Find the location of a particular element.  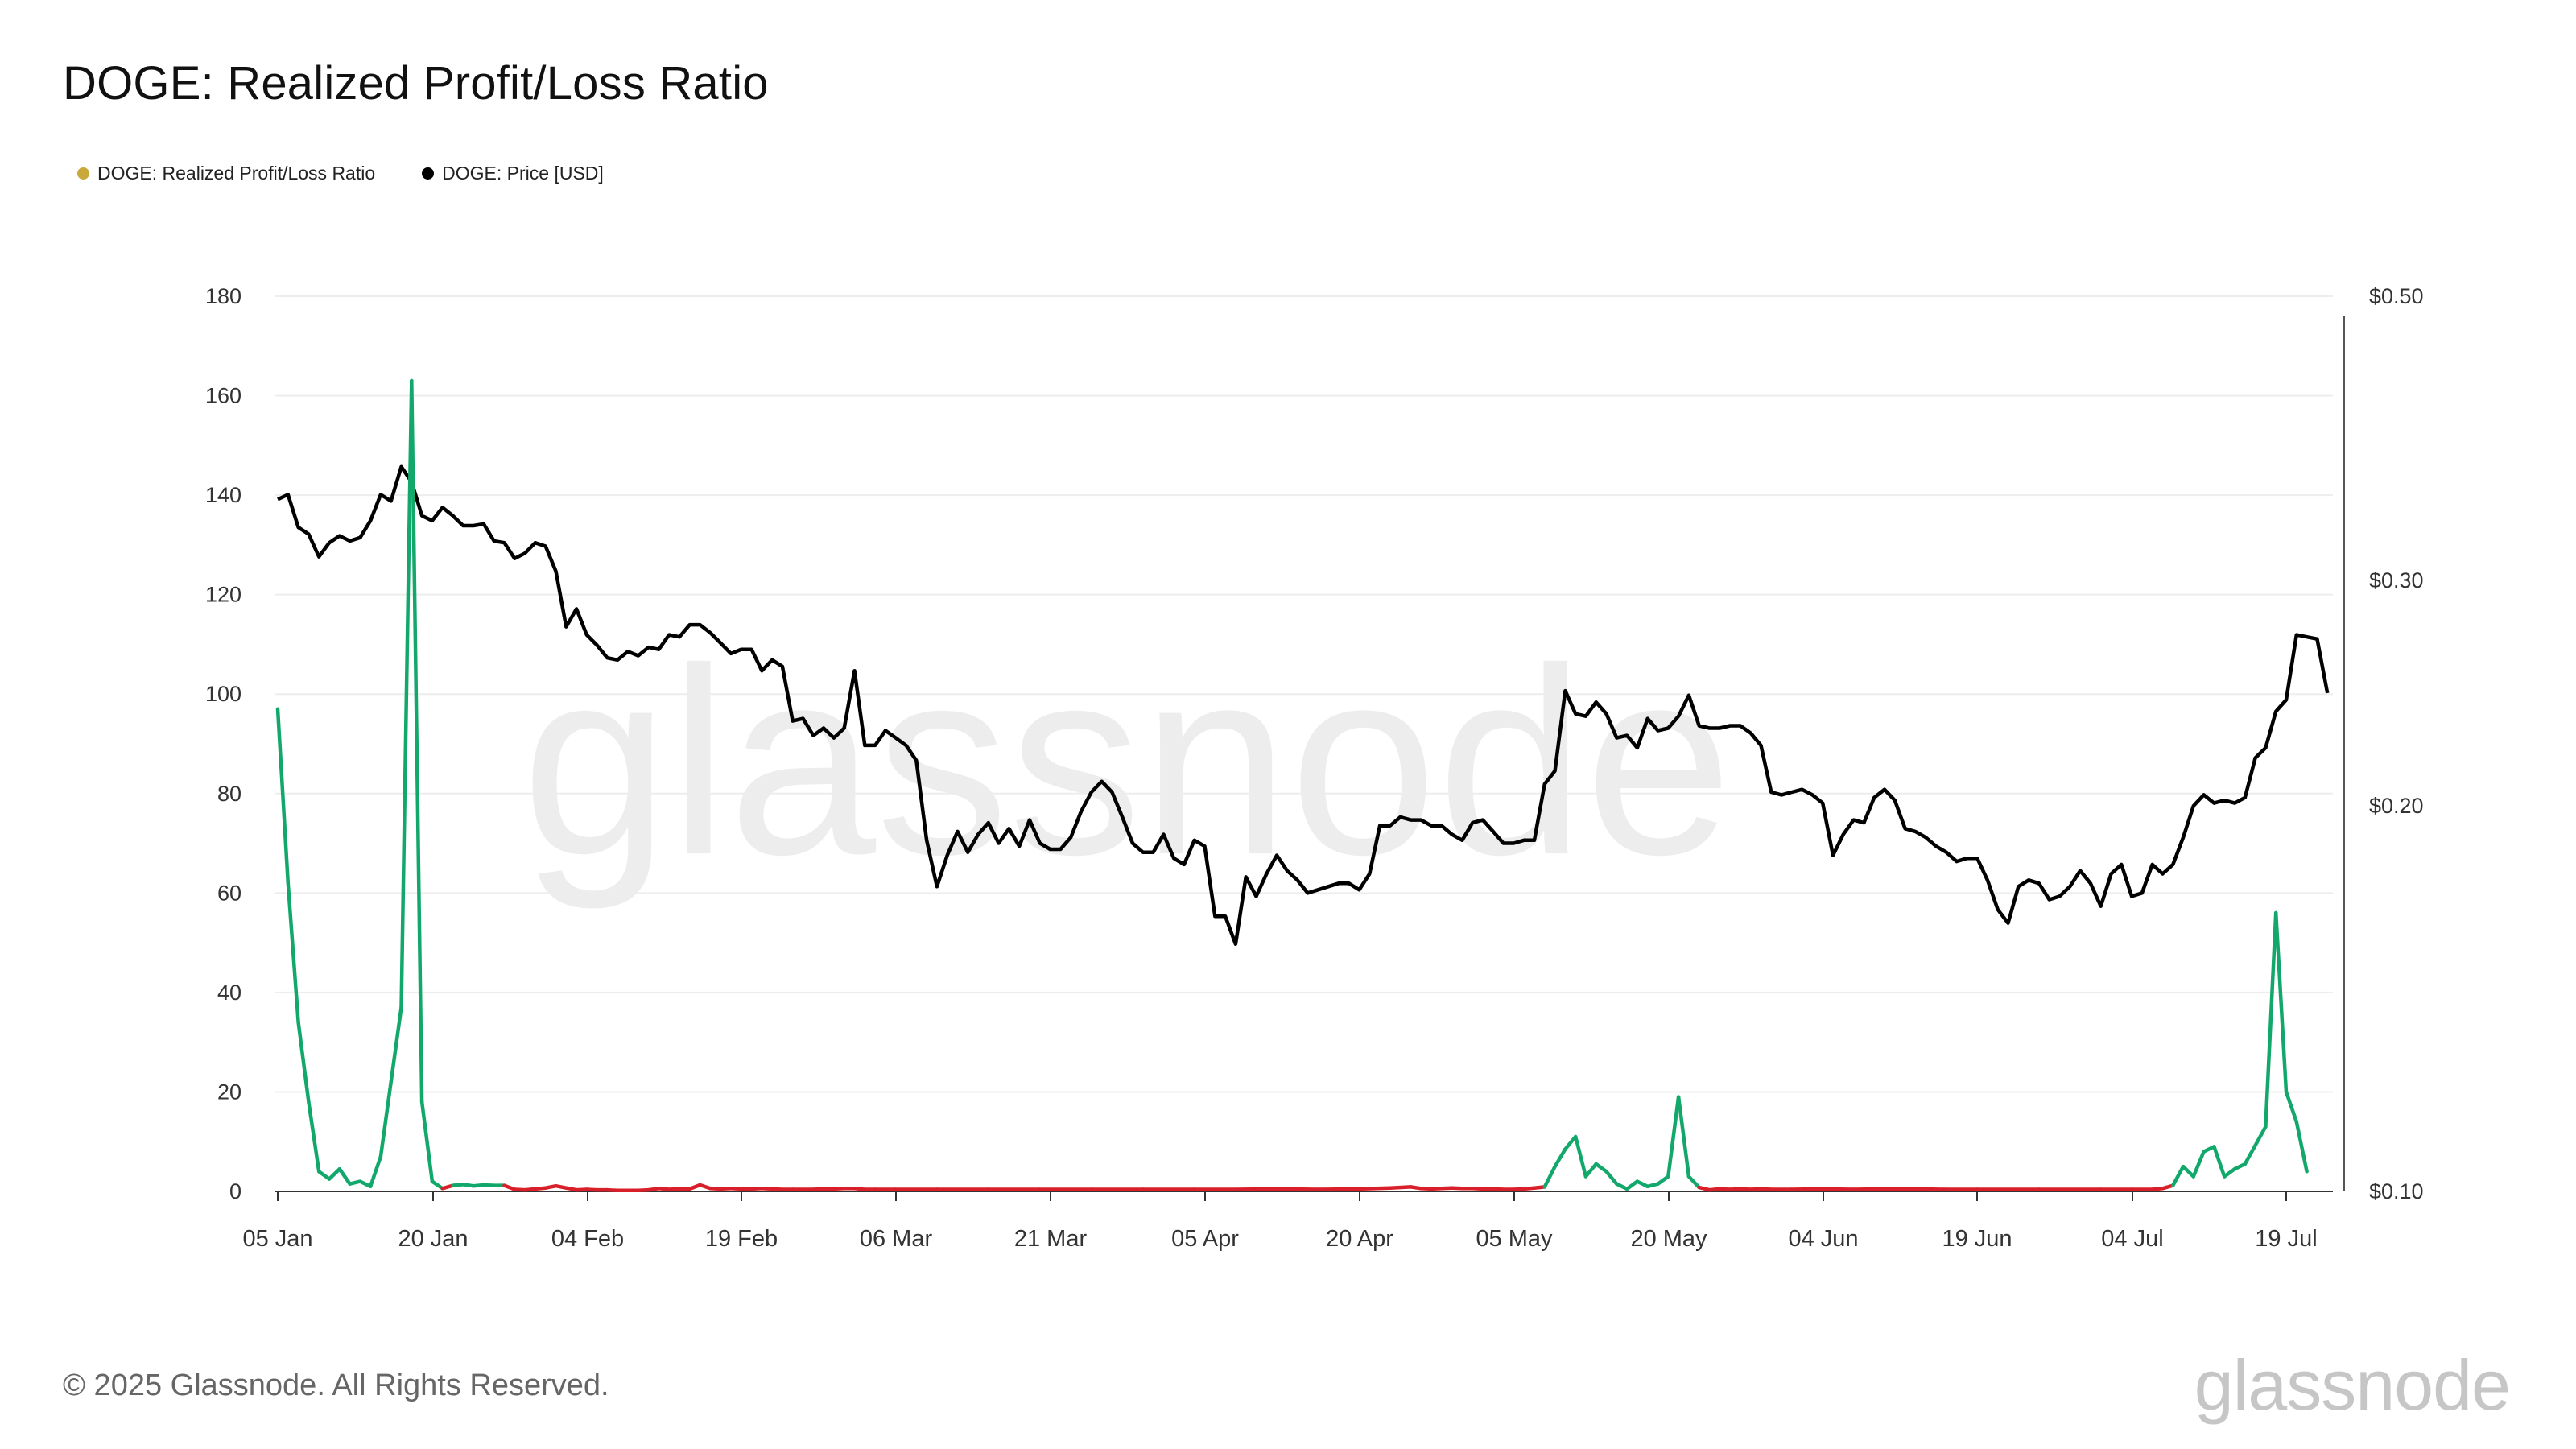

x-tick-label: 19 Feb is located at coordinates (741, 1239).